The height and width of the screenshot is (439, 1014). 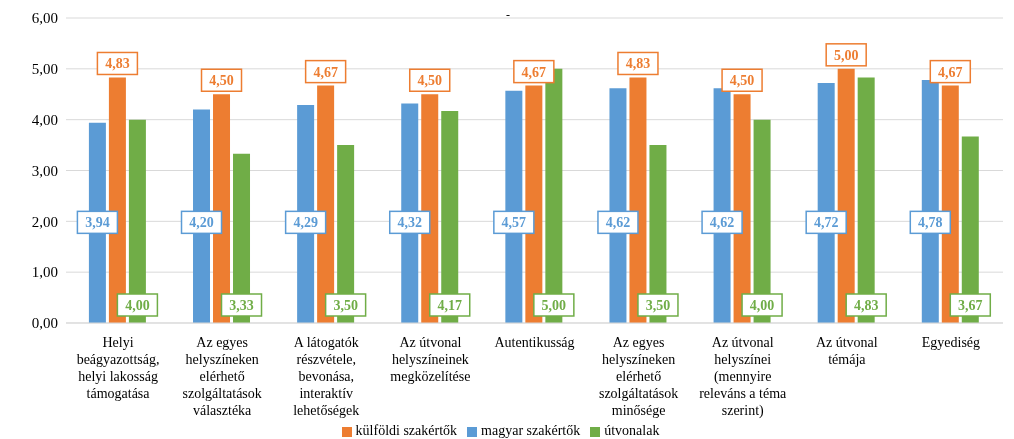 What do you see at coordinates (305, 223) in the screenshot?
I see `data-label: 4,29` at bounding box center [305, 223].